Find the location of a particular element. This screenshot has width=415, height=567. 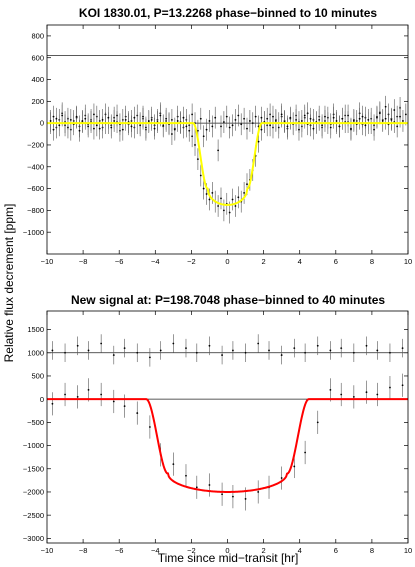

bottom-ytick-label: 500 is located at coordinates (37, 376).